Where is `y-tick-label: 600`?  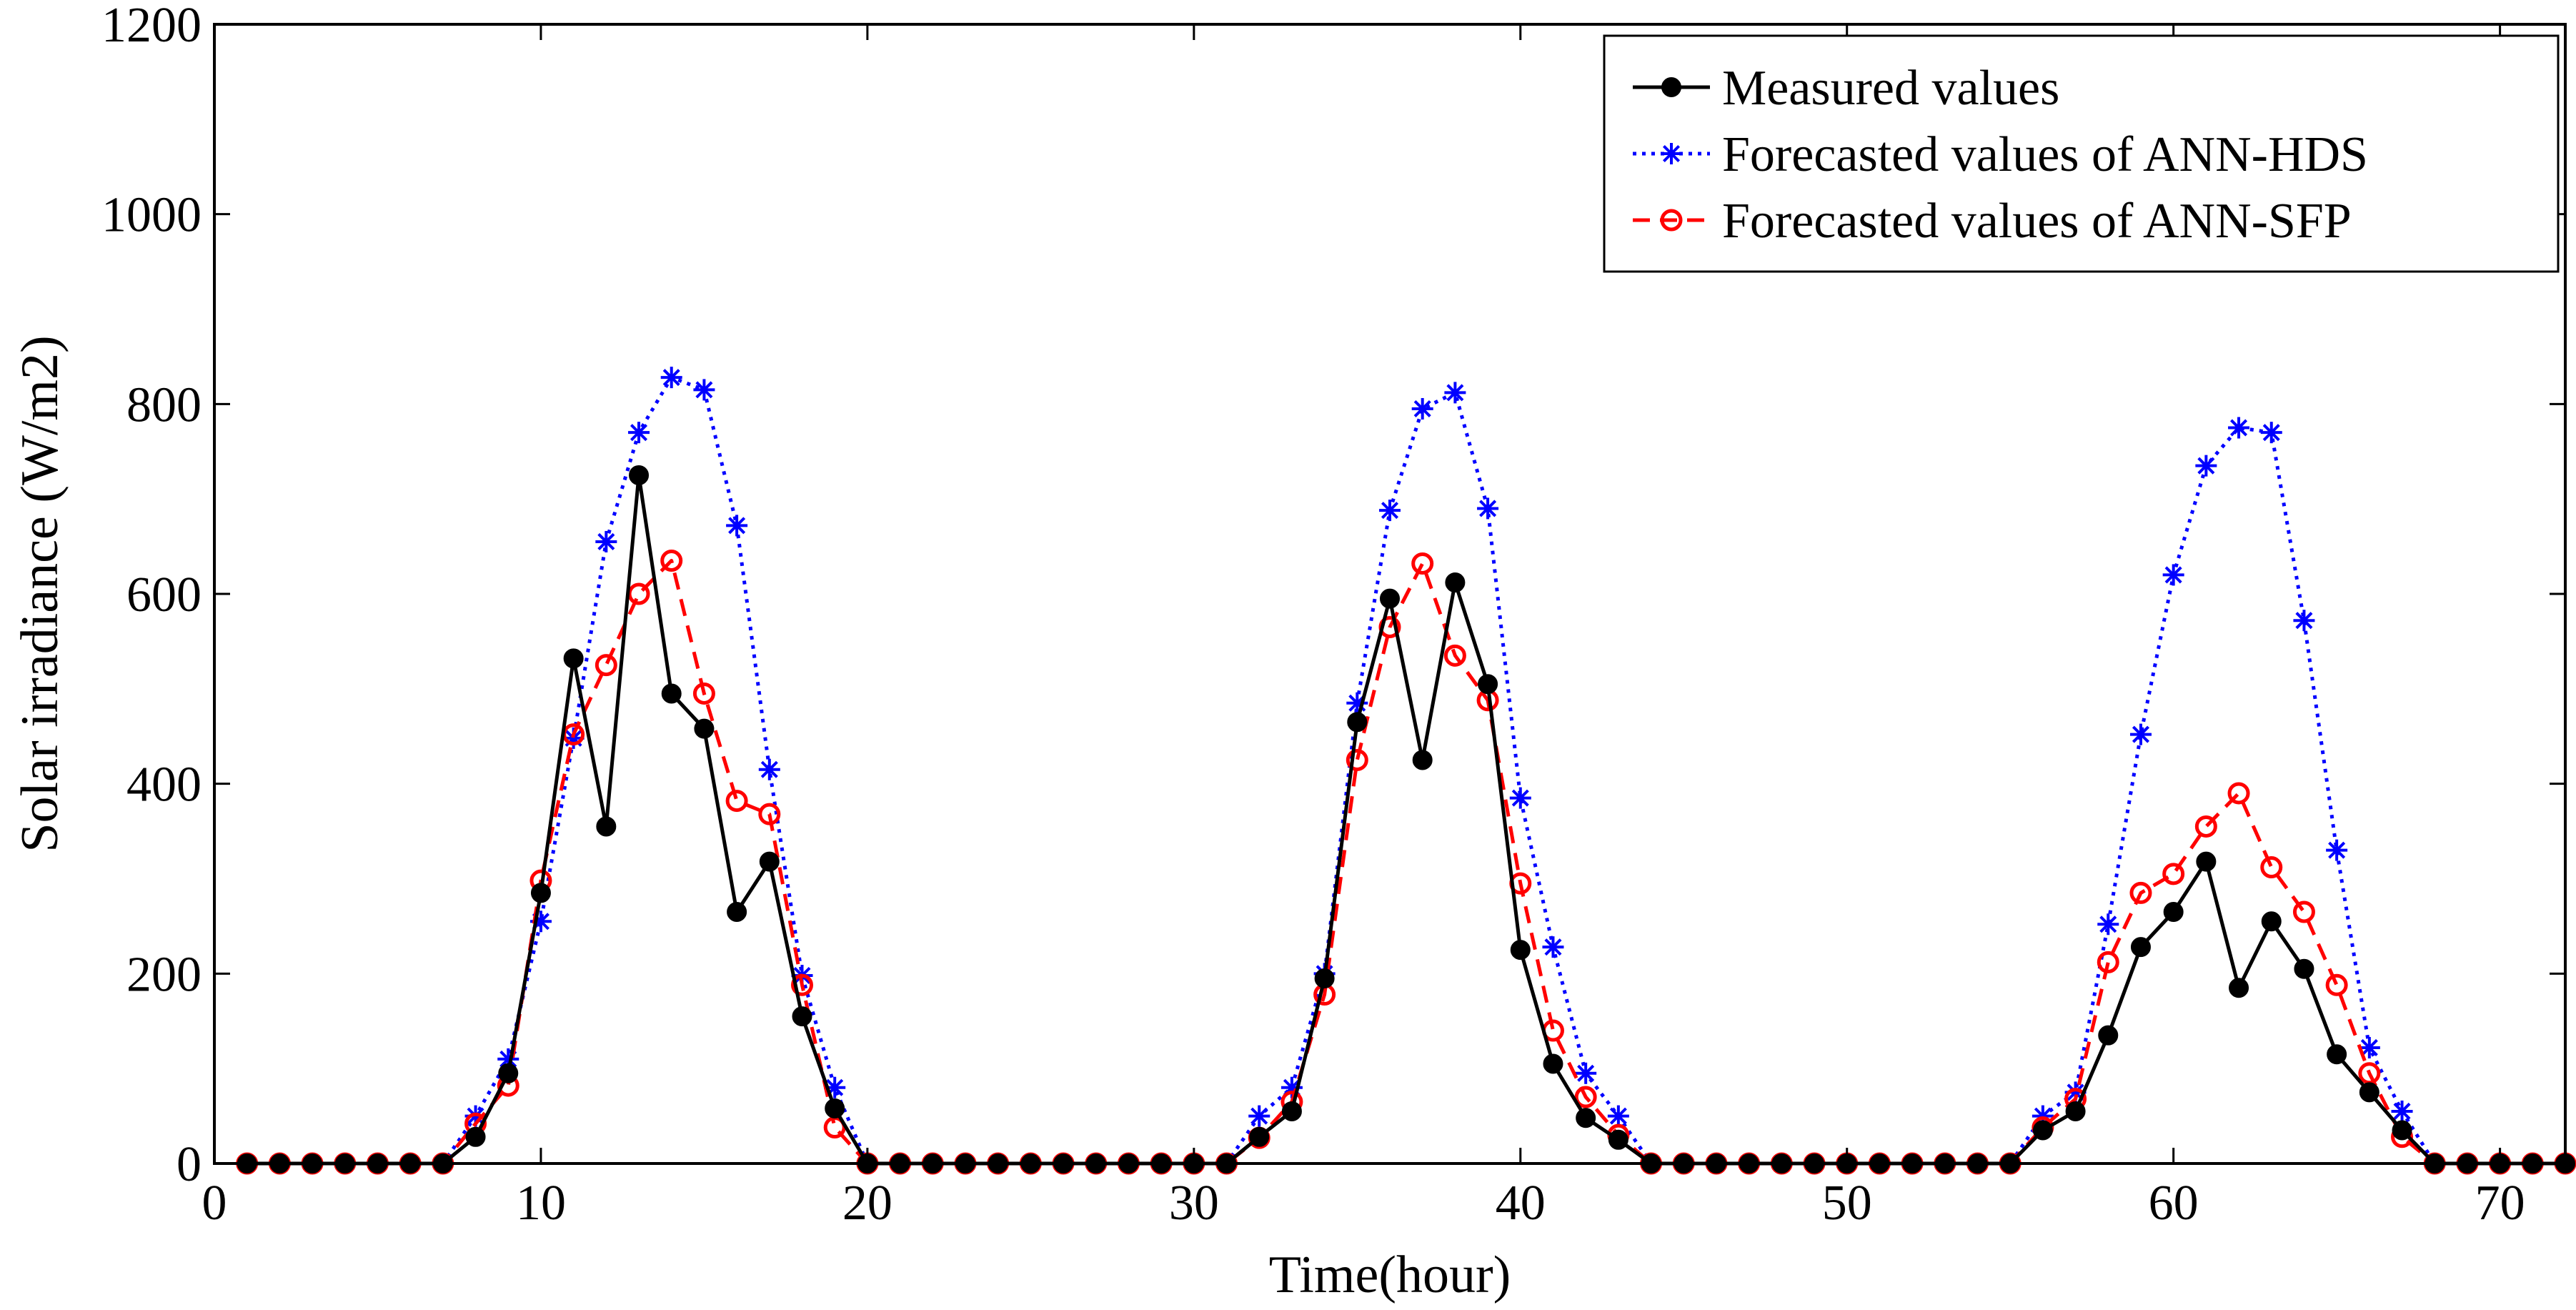
y-tick-label: 600 is located at coordinates (164, 594).